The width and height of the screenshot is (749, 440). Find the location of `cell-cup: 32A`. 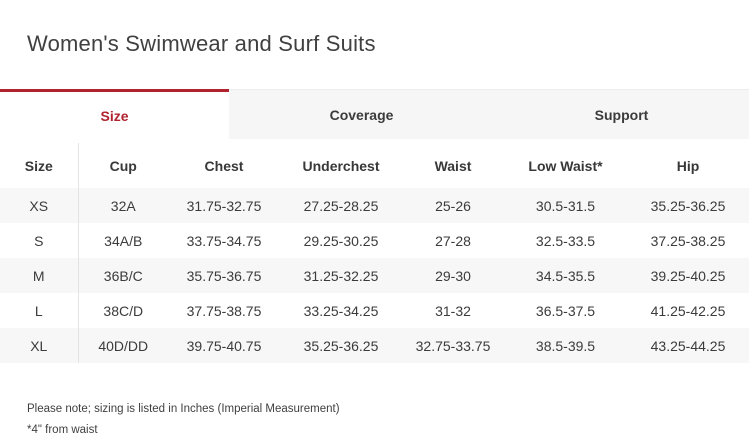

cell-cup: 32A is located at coordinates (123, 205).